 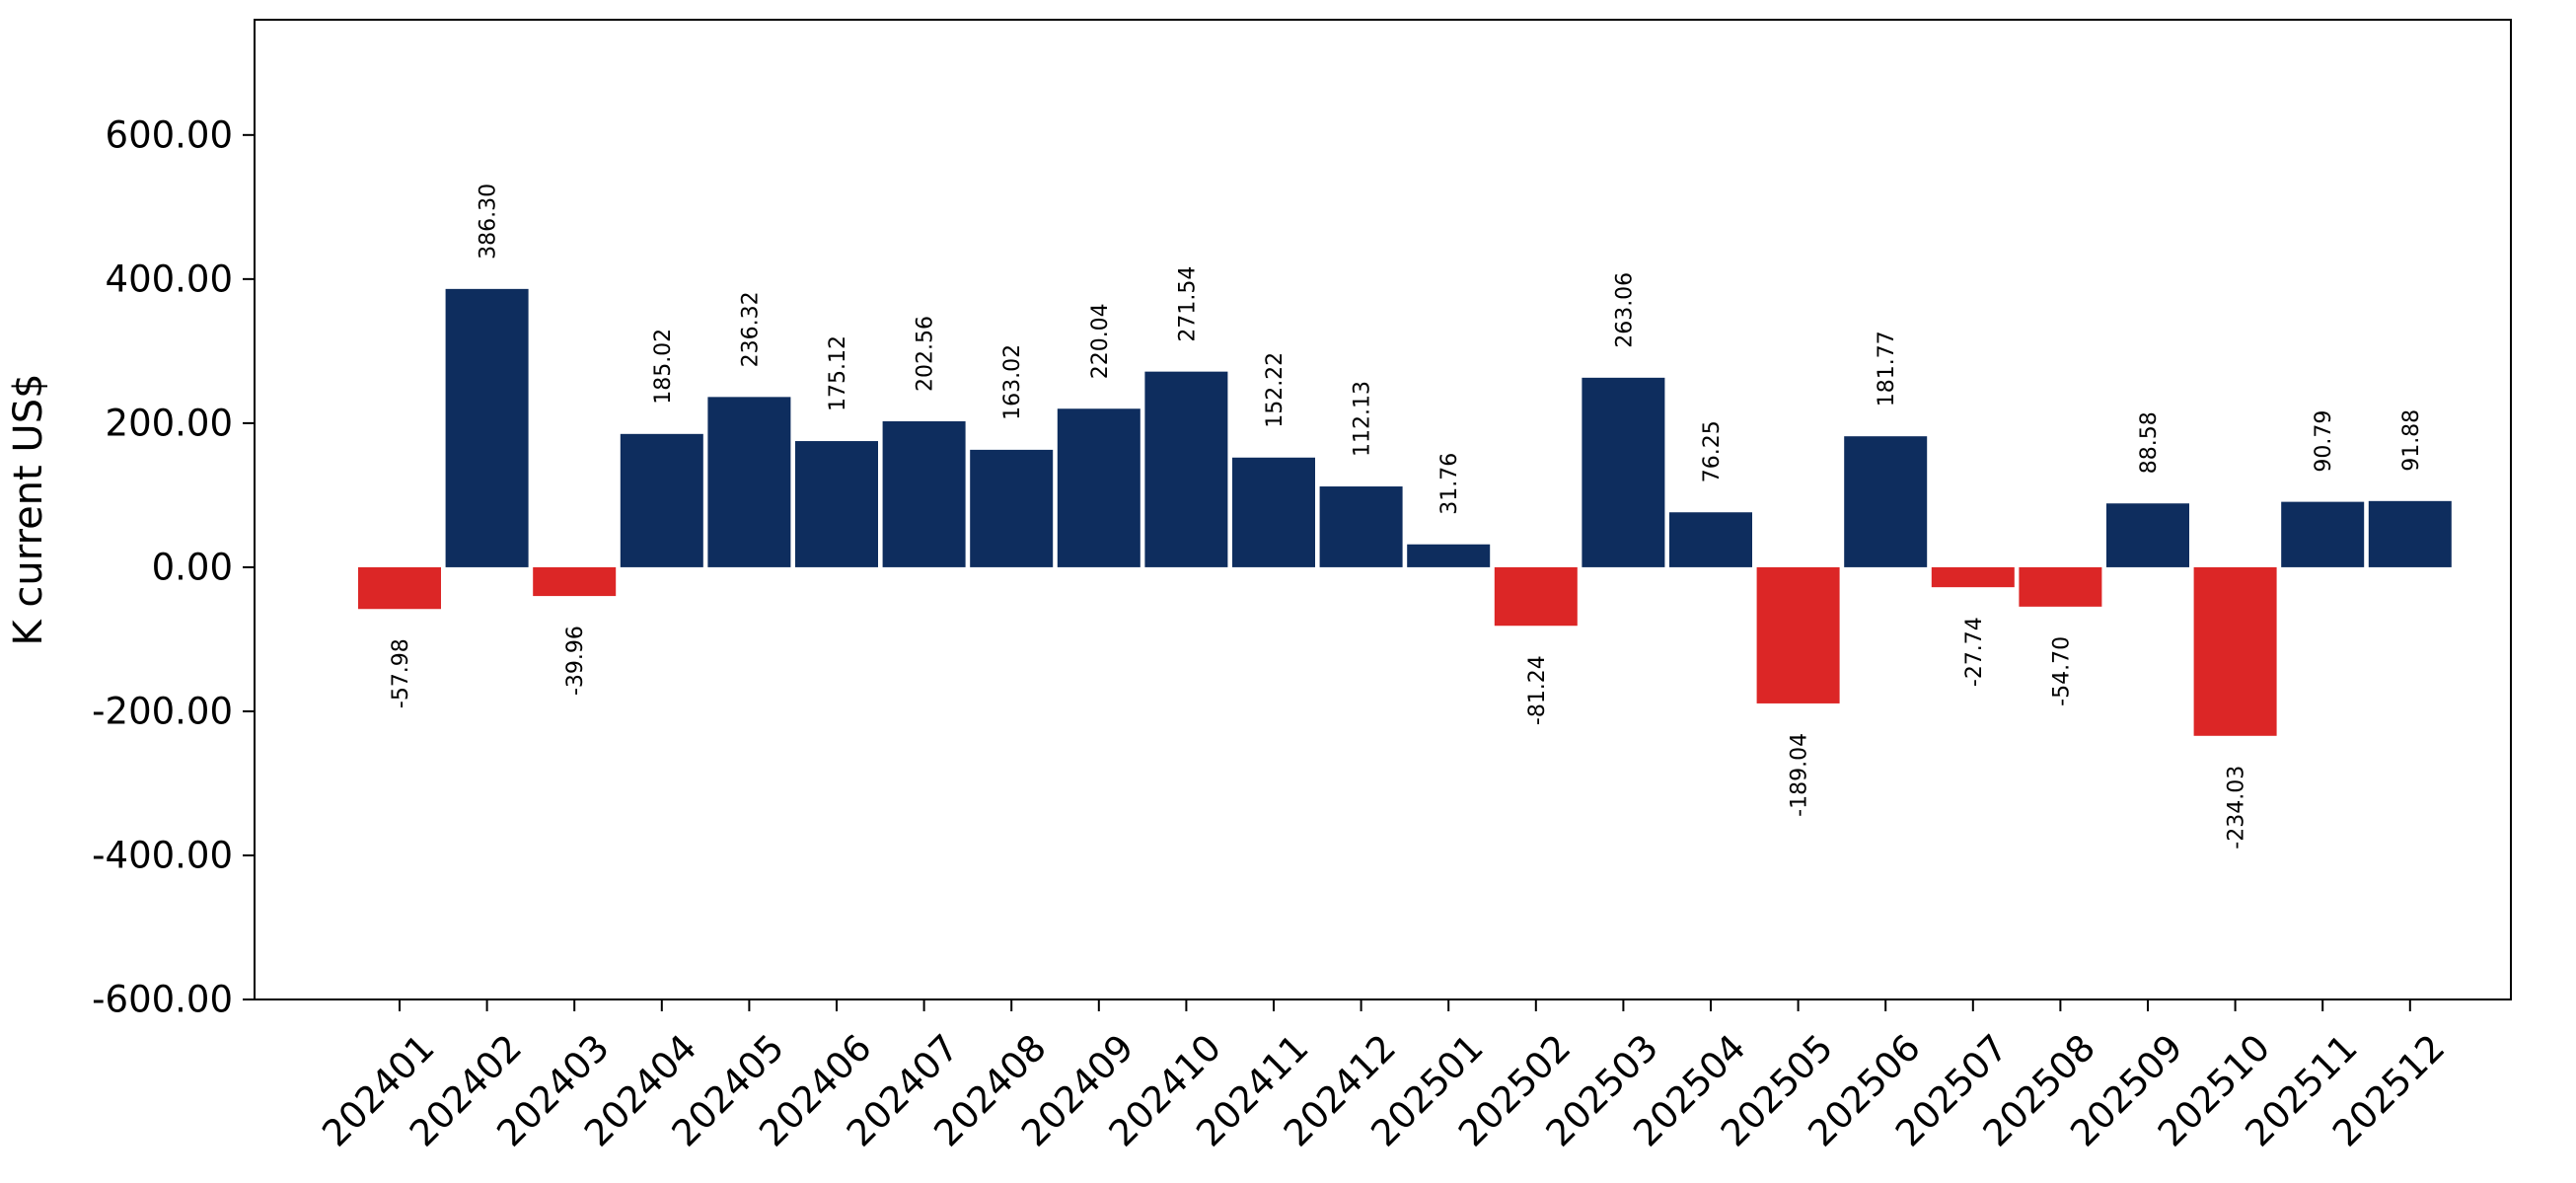 What do you see at coordinates (2237, 808) in the screenshot?
I see `data-label-202510: -234.03` at bounding box center [2237, 808].